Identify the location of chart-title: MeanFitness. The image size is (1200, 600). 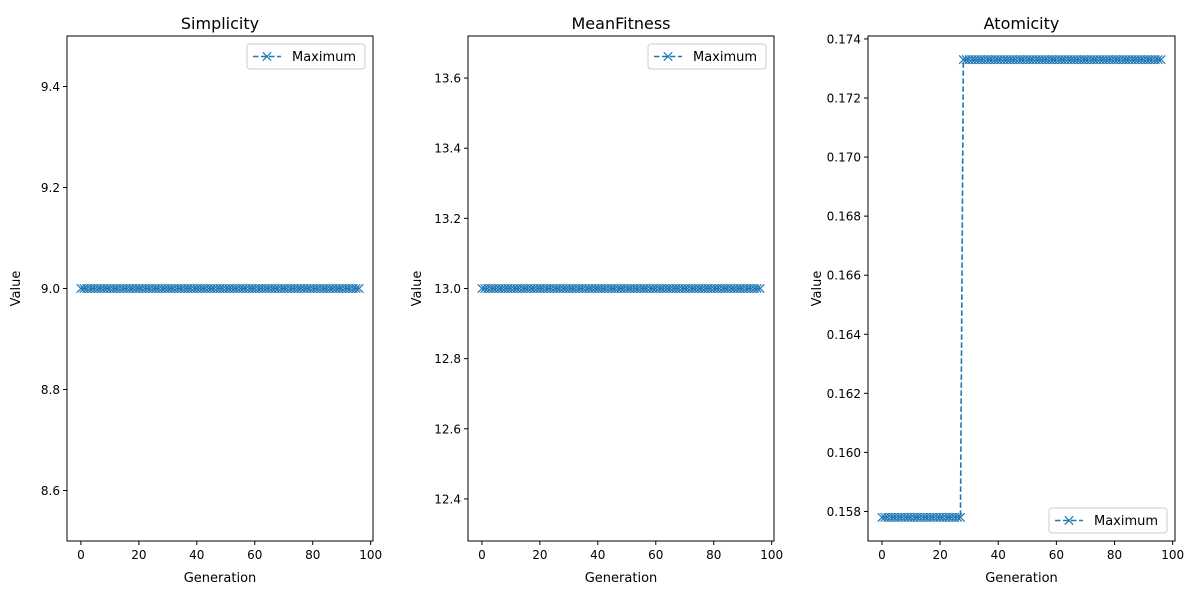
(620, 23).